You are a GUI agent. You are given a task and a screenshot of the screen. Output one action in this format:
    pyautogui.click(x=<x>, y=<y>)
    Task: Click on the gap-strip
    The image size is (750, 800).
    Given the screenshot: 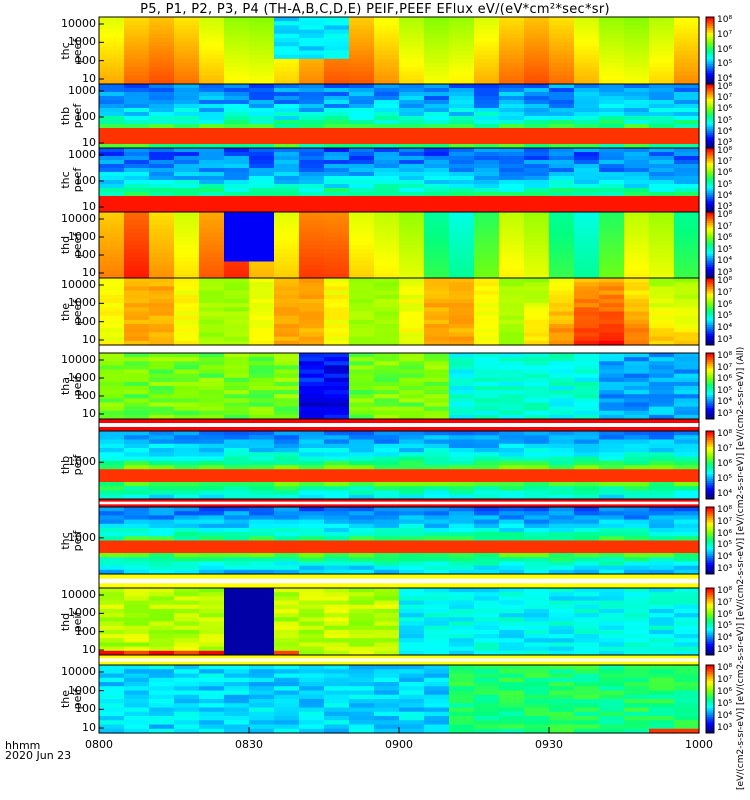 What is the action you would take?
    pyautogui.click(x=399, y=506)
    